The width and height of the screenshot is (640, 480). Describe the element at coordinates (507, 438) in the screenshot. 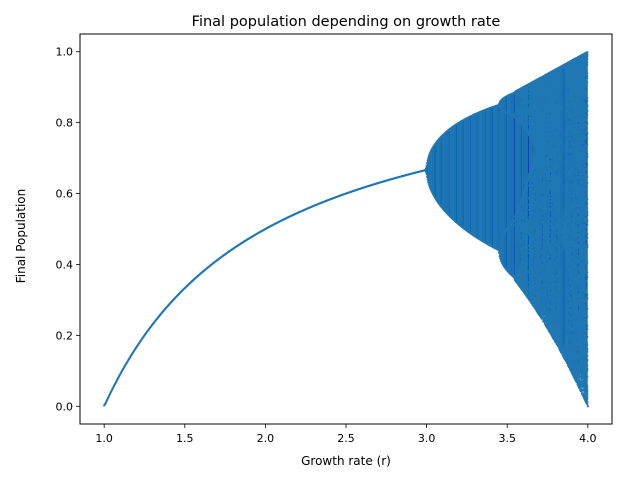

I see `x-tick-label: 3.5` at that location.